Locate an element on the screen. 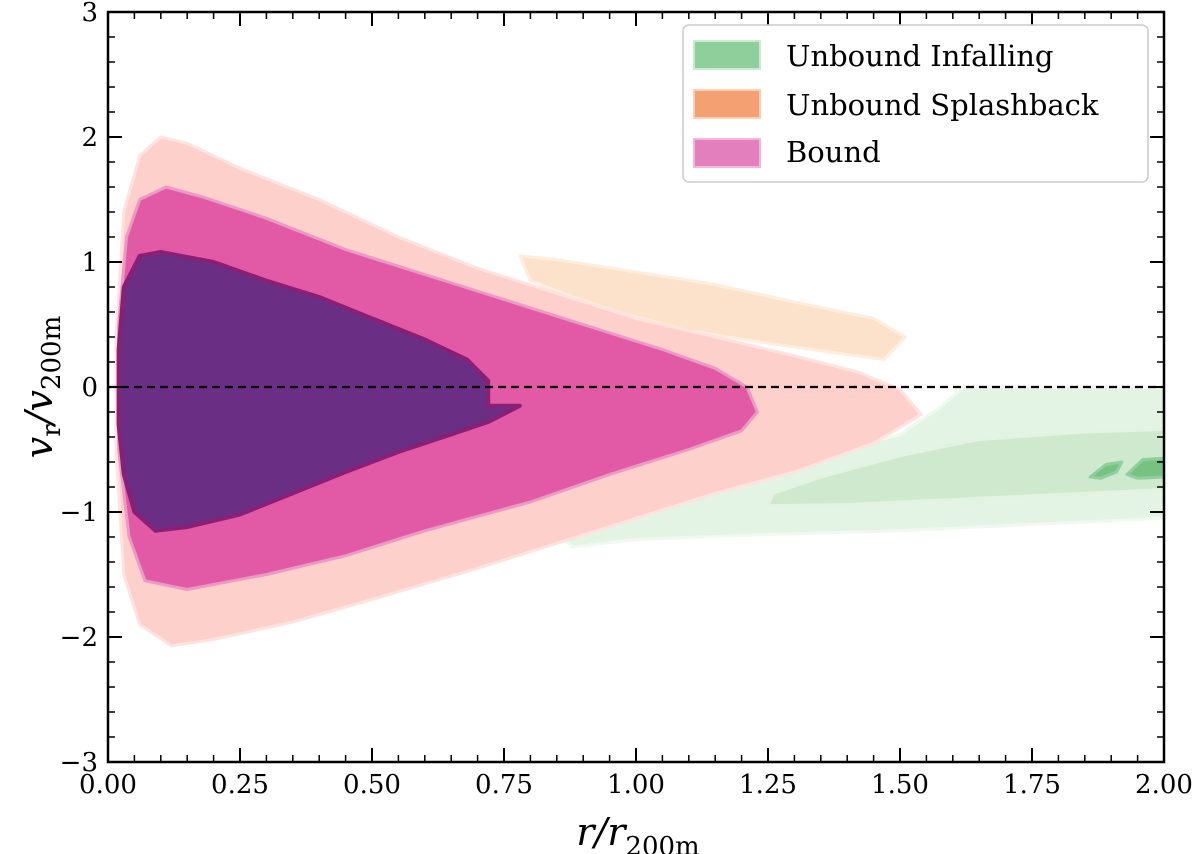 The image size is (1200, 854). y-axis-label-main: v is located at coordinates (39, 447).